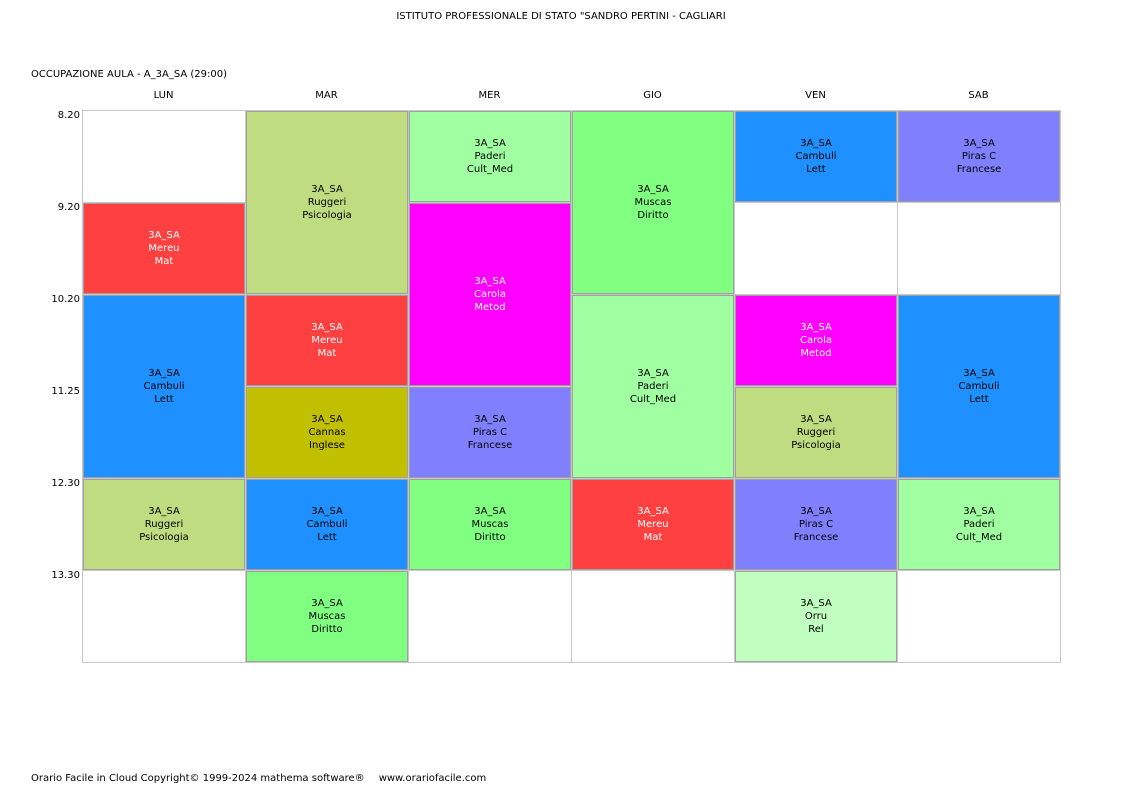  Describe the element at coordinates (65, 299) in the screenshot. I see `time-label: 10.20` at that location.